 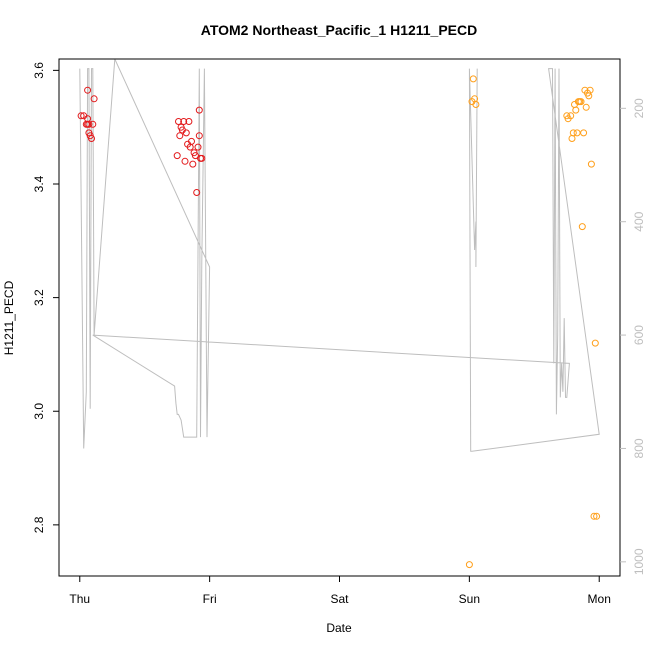 What do you see at coordinates (39, 70) in the screenshot?
I see `y-tick-label: 3.6` at bounding box center [39, 70].